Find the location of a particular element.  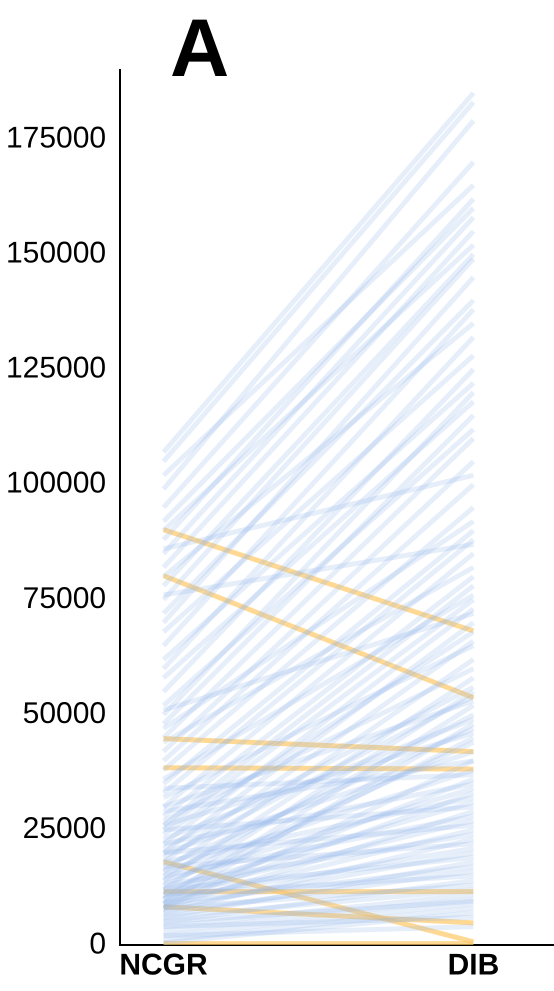

y-tick-label: 75000 is located at coordinates (64, 598).